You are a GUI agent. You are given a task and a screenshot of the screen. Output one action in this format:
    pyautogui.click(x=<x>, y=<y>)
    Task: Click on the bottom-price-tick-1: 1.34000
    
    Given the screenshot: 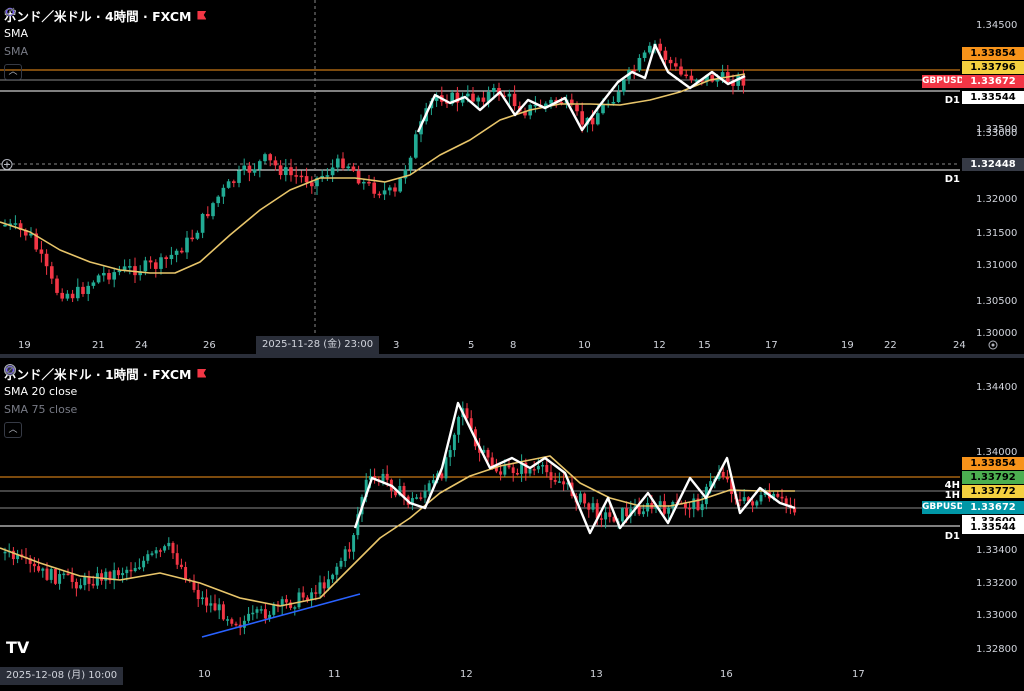 What is the action you would take?
    pyautogui.click(x=997, y=452)
    